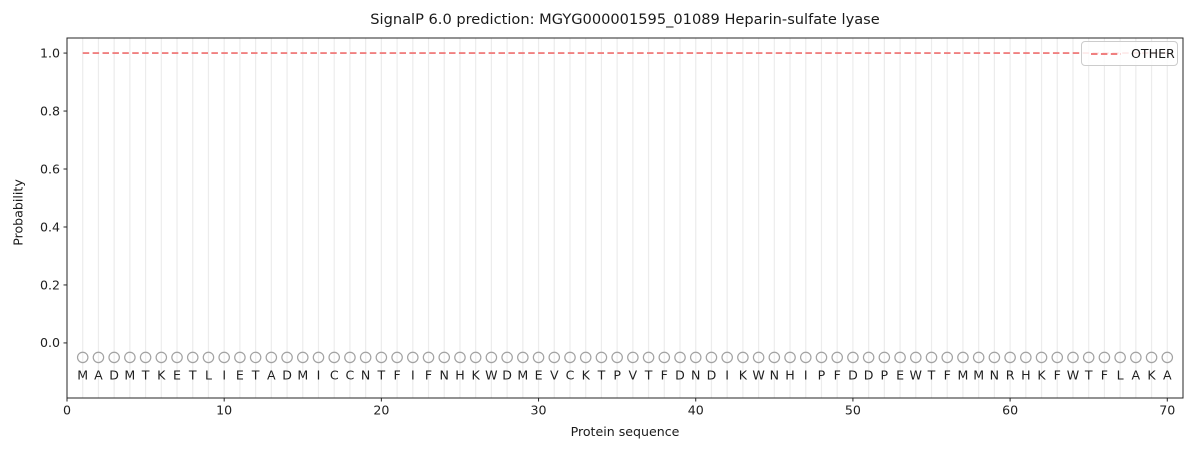  What do you see at coordinates (18, 212) in the screenshot?
I see `y-axis-label: Probability` at bounding box center [18, 212].